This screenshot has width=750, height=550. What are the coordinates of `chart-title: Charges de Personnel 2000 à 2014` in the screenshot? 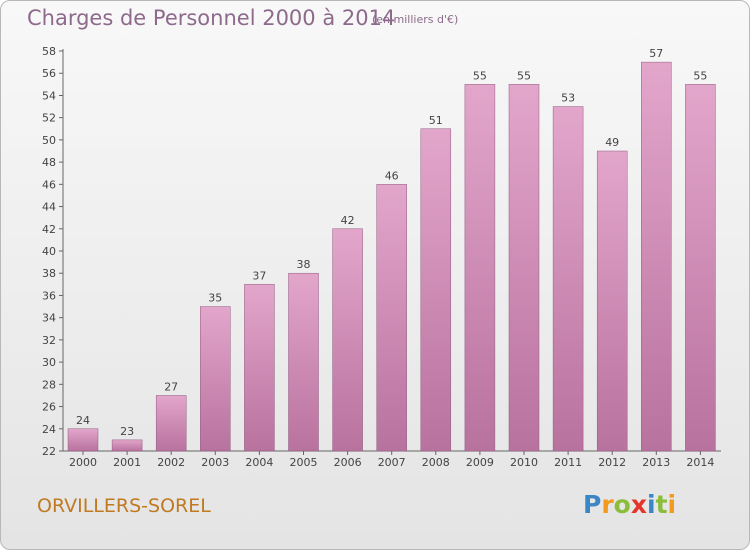 It's located at (211, 18).